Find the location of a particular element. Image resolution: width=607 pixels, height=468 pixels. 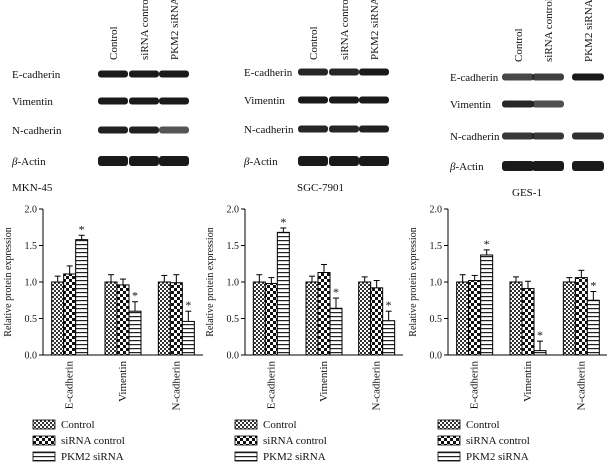

legend-label: siRNA control is located at coordinates (93, 441).